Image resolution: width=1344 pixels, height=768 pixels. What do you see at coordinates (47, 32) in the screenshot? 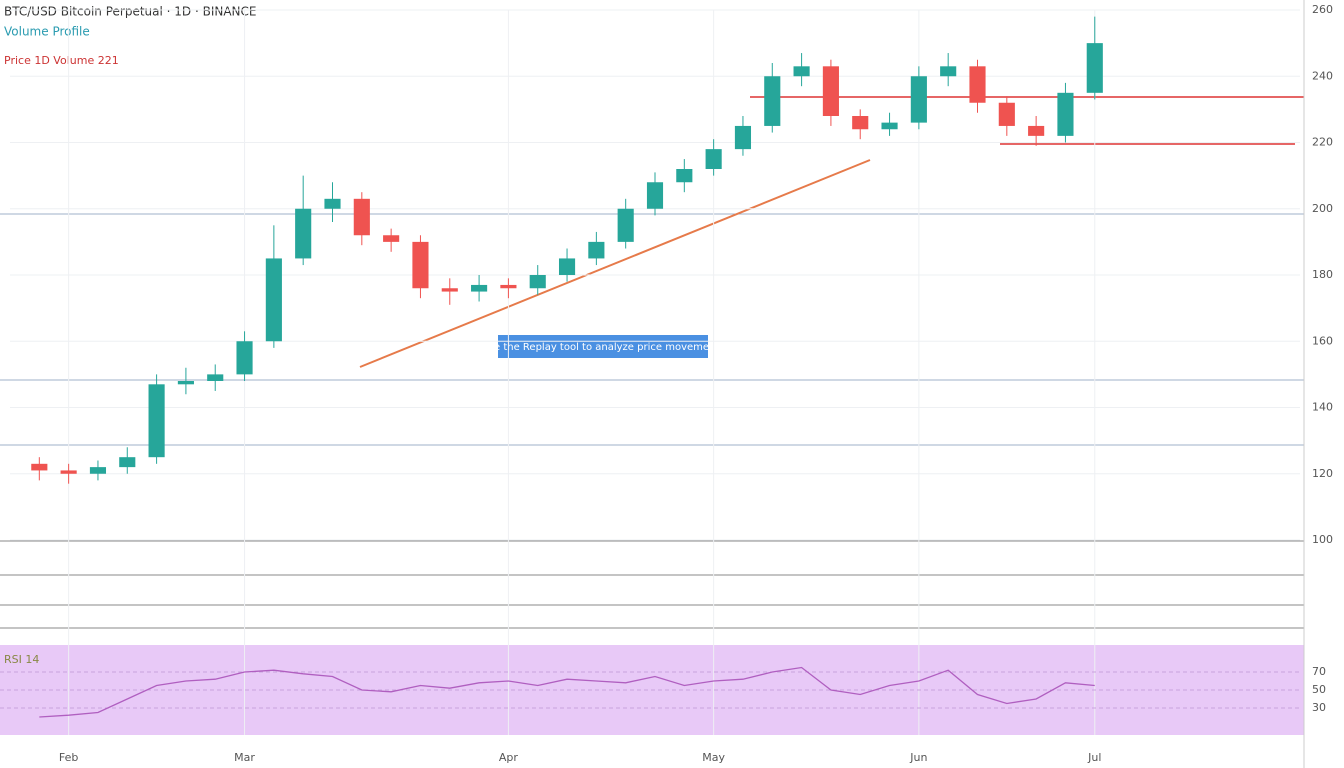
I see `subtitle: Volume Profile` at bounding box center [47, 32].